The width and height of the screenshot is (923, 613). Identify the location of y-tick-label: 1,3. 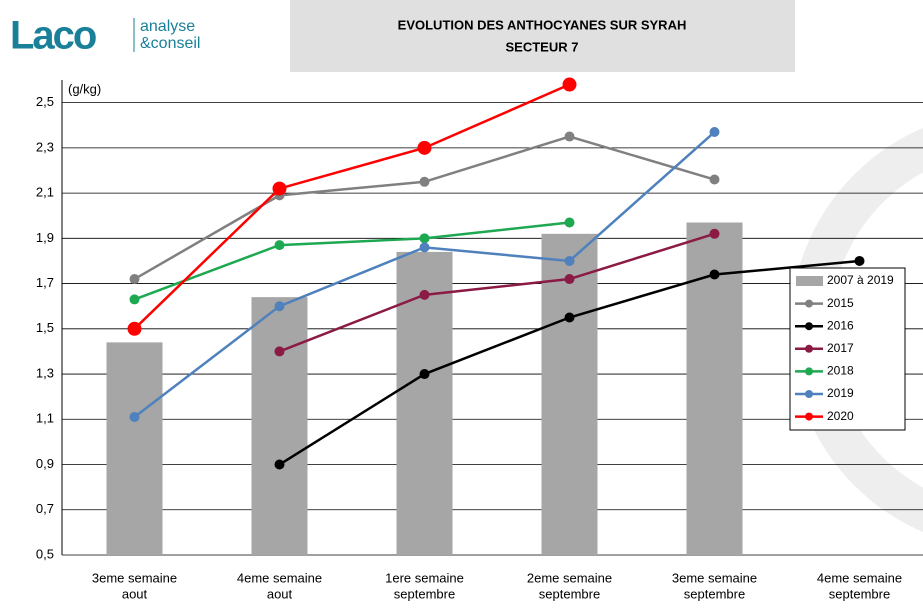
(45, 372).